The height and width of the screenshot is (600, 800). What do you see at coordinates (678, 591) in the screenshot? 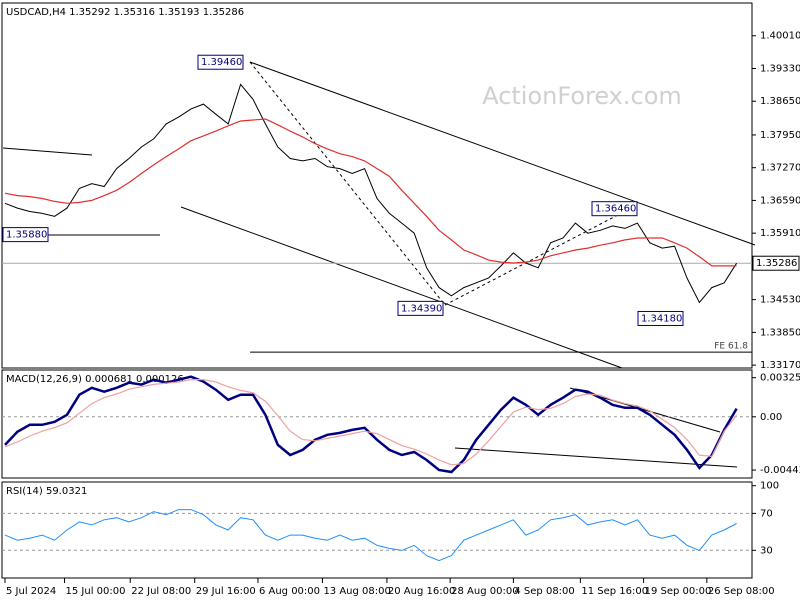
I see `x-tick-label: 19 Sep 00:00` at bounding box center [678, 591].